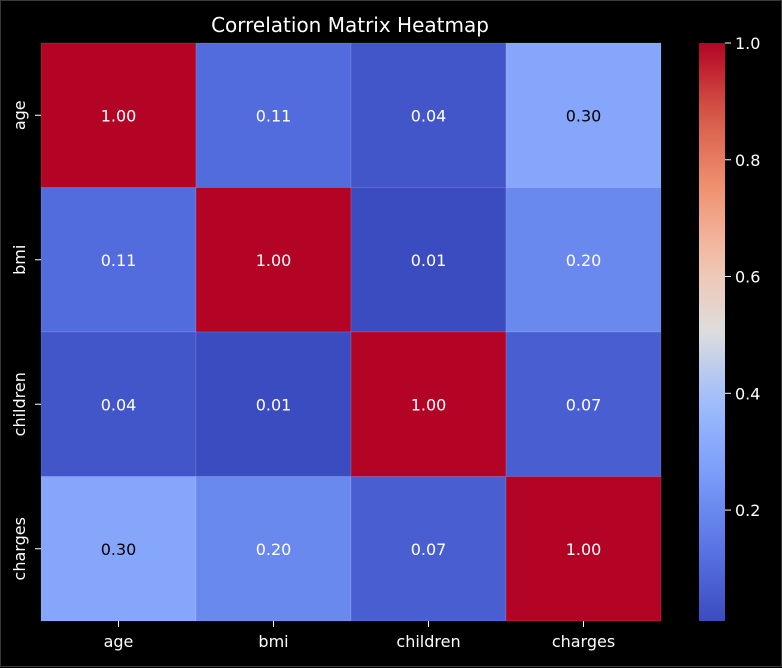 The image size is (782, 668). What do you see at coordinates (350, 25) in the screenshot?
I see `chart-title: Correlation Matrix Heatmap` at bounding box center [350, 25].